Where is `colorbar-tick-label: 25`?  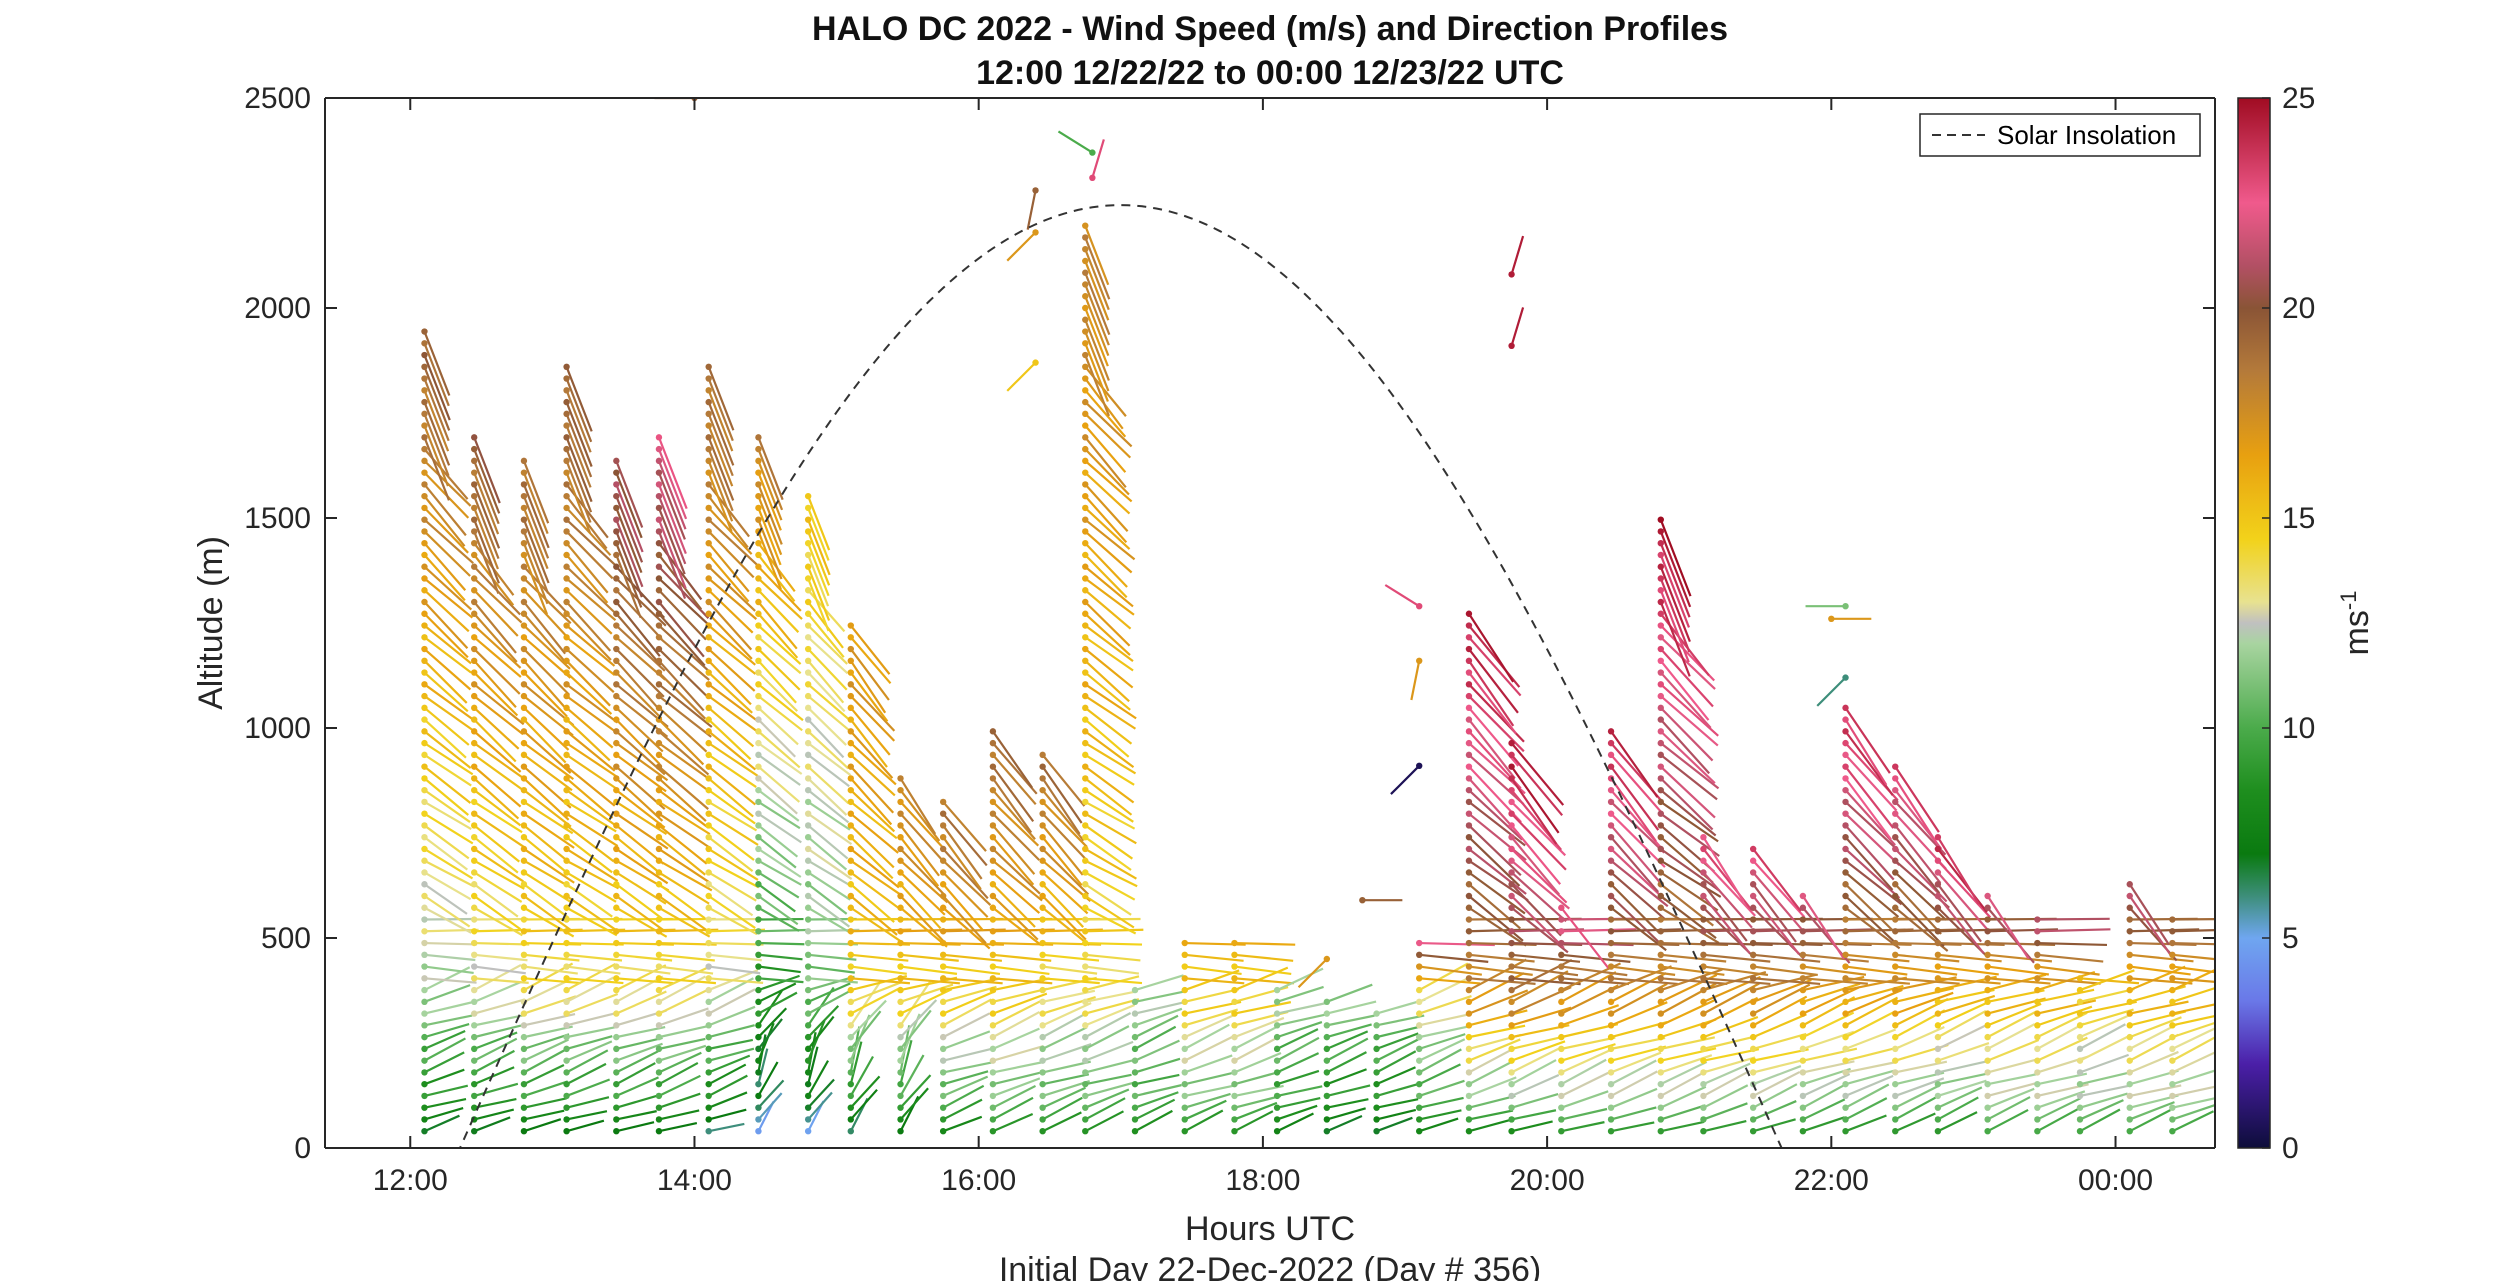
colorbar-tick-label: 25 is located at coordinates (2298, 98).